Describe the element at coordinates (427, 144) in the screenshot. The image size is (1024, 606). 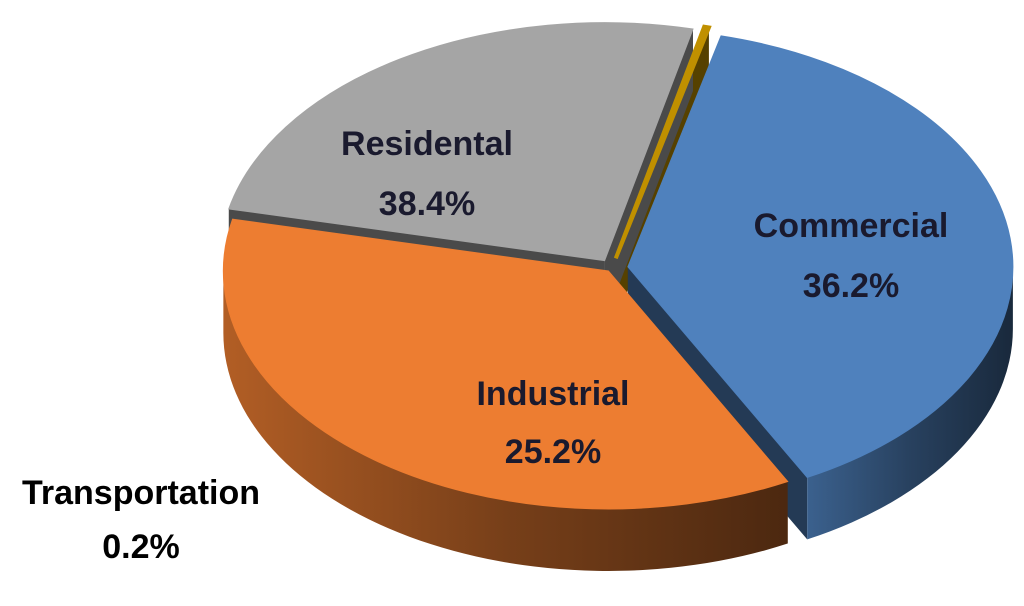
I see `data-label-name-residental: Residental` at that location.